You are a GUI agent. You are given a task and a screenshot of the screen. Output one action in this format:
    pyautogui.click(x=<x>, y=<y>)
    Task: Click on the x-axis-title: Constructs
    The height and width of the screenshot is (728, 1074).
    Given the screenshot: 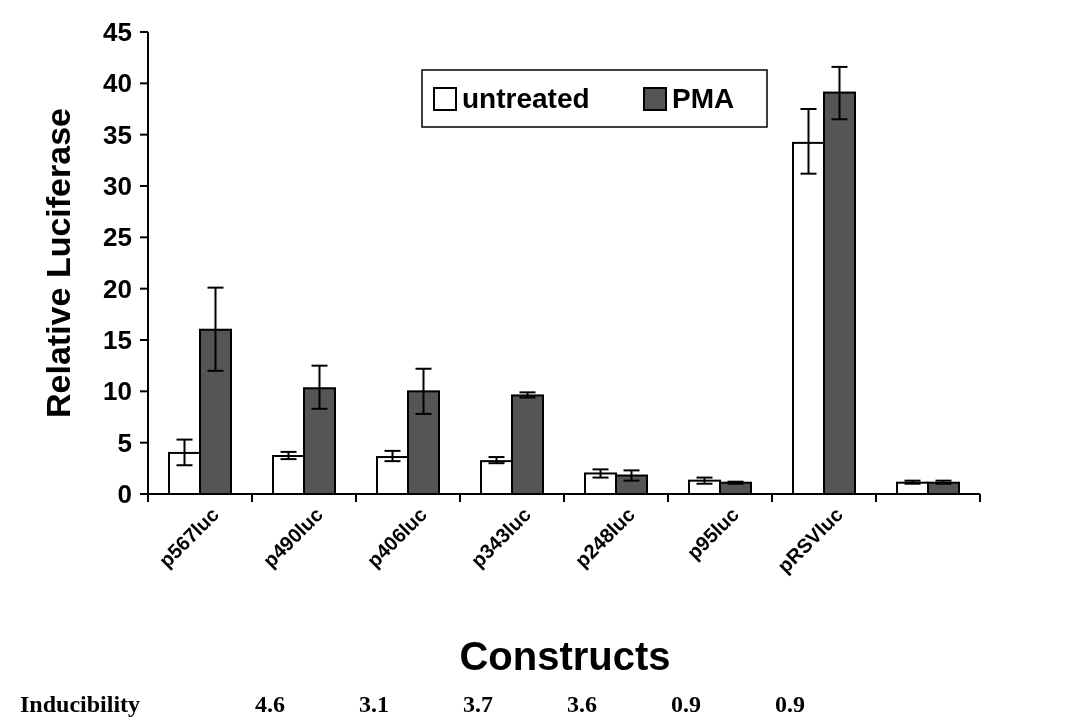 What is the action you would take?
    pyautogui.click(x=565, y=656)
    